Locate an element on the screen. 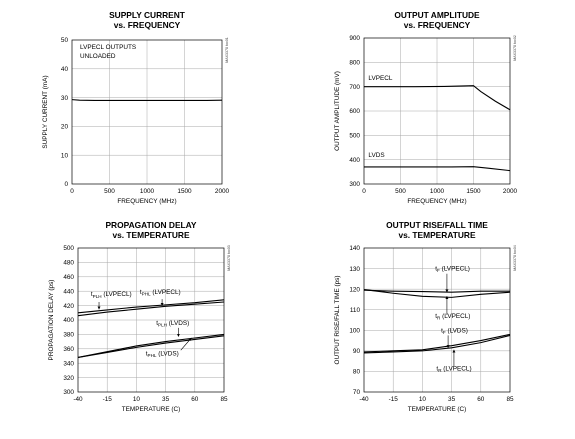 The width and height of the screenshot is (575, 439). series-label: tF (LVDS) is located at coordinates (454, 331).